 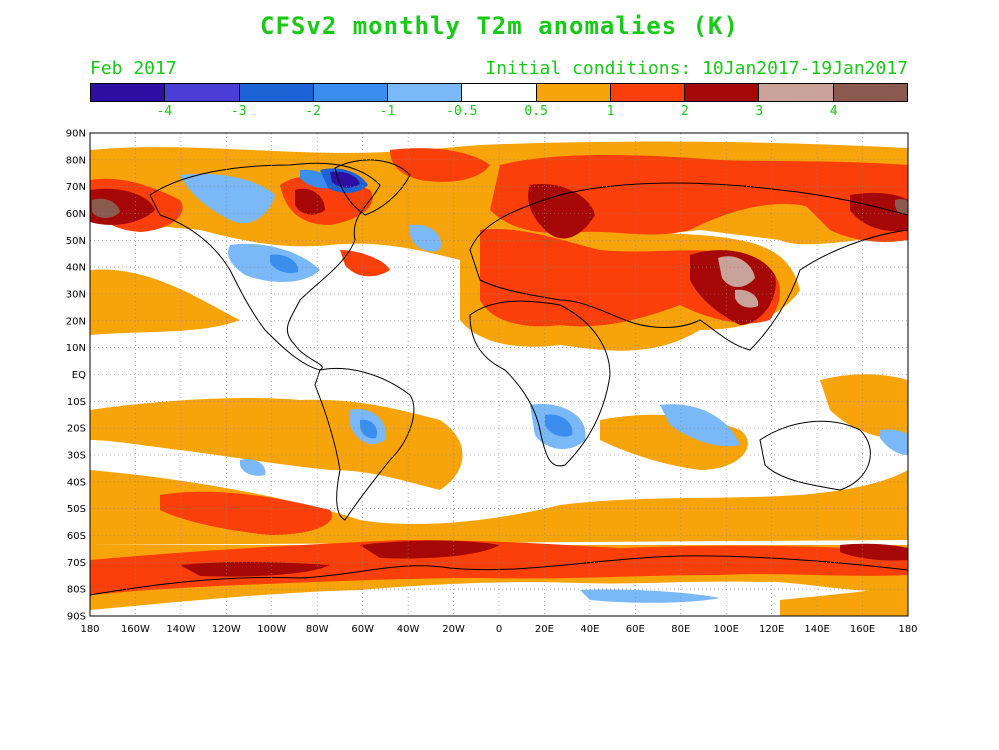 I want to click on eurasia-outline, so click(x=688, y=266).